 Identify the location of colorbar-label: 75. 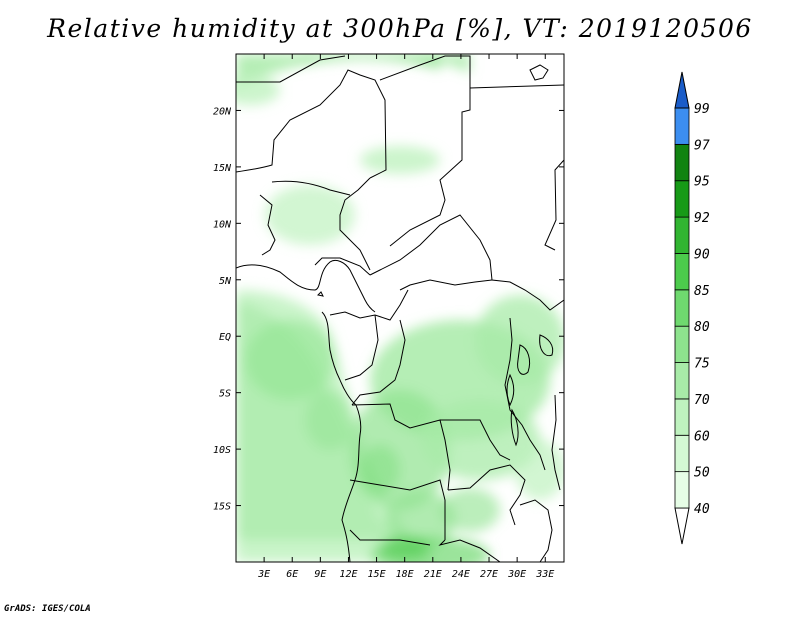
(702, 364).